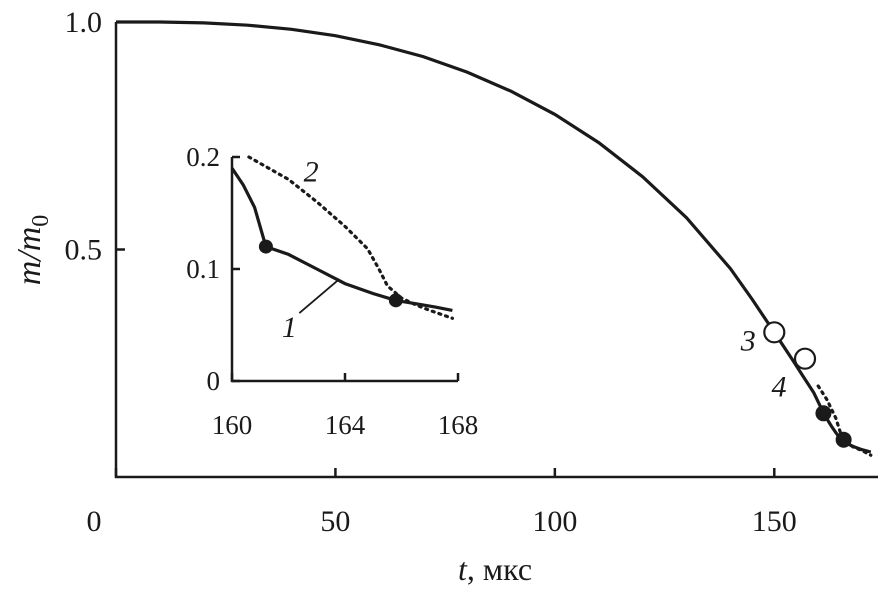  What do you see at coordinates (779, 387) in the screenshot?
I see `marker-label-4: 4` at bounding box center [779, 387].